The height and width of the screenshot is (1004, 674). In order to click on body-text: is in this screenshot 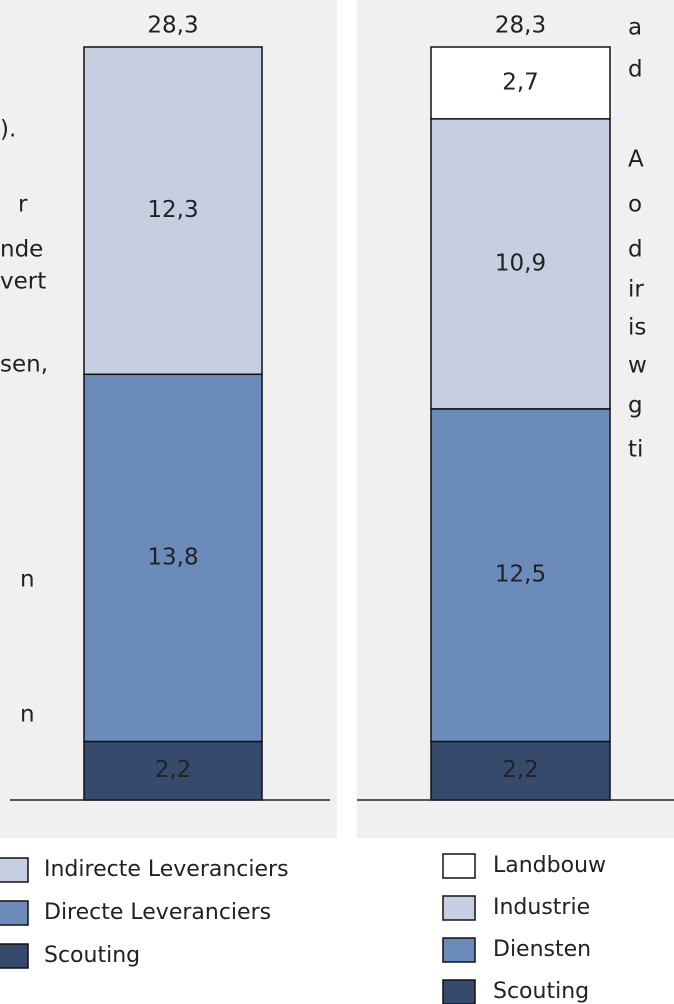, I will do `click(637, 328)`.